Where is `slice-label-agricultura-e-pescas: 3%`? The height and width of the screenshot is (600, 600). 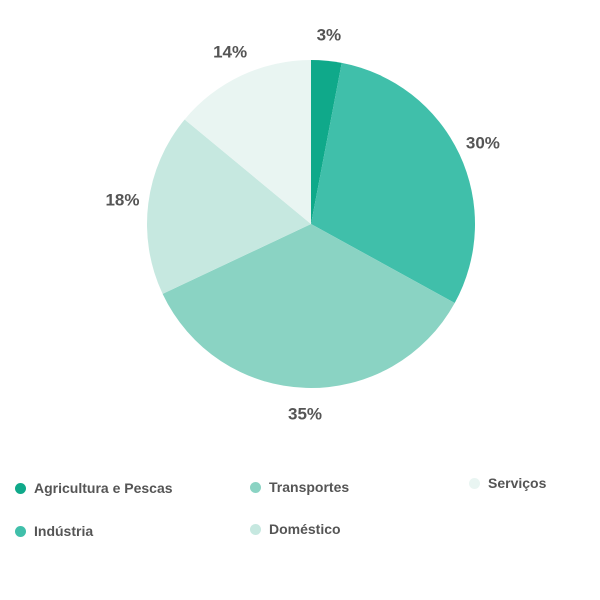
slice-label-agricultura-e-pescas: 3% is located at coordinates (329, 34).